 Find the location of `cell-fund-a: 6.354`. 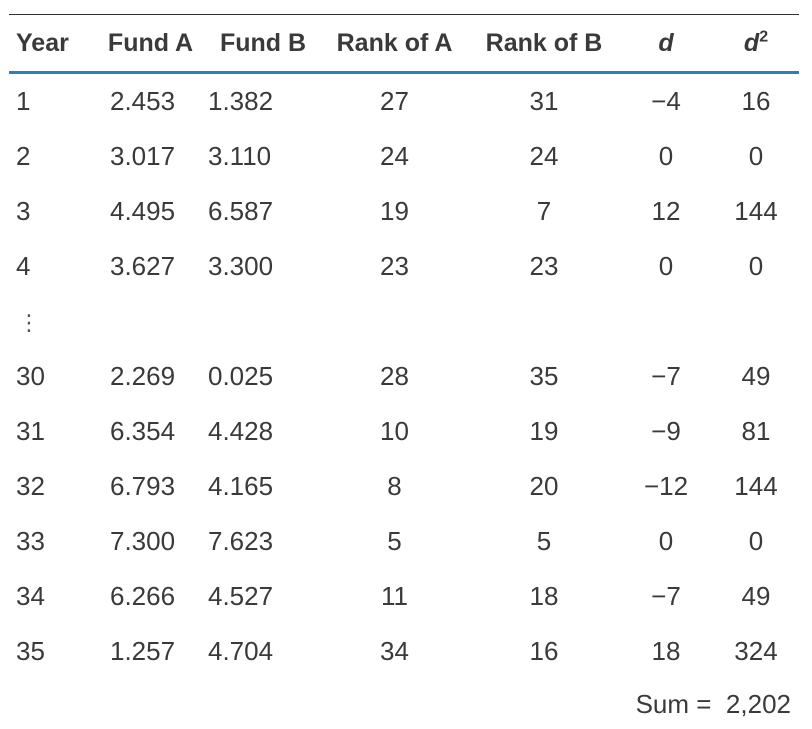

cell-fund-a: 6.354 is located at coordinates (150, 431).